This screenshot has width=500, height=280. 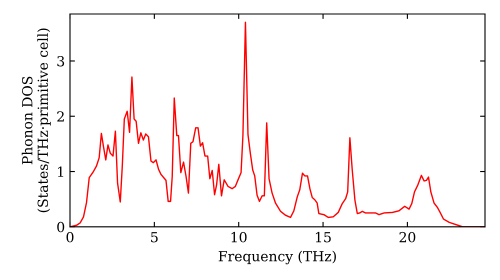 What do you see at coordinates (36, 120) in the screenshot?
I see `y-axis-title: Phonon DOS (States/THz·primitive cell)` at bounding box center [36, 120].